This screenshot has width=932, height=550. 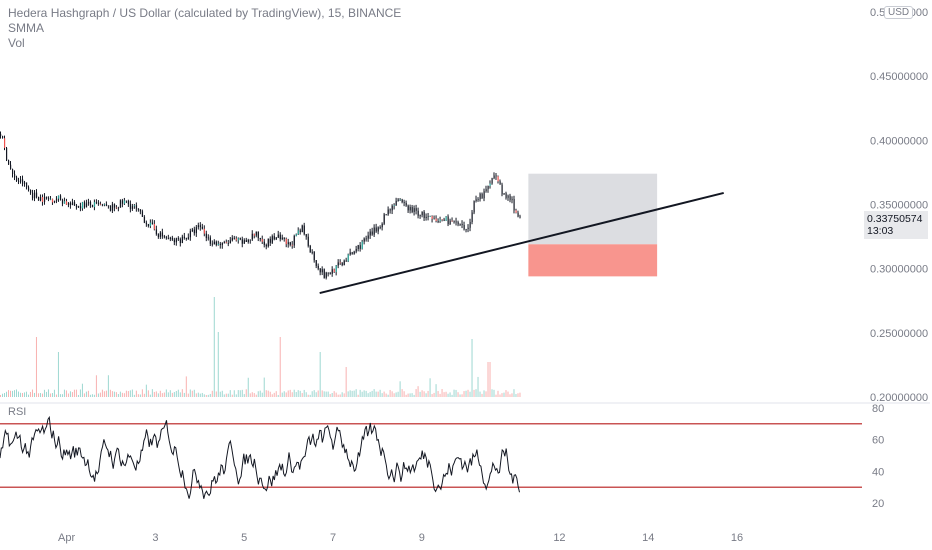 What do you see at coordinates (521, 243) in the screenshot?
I see `trendline-drawing` at bounding box center [521, 243].